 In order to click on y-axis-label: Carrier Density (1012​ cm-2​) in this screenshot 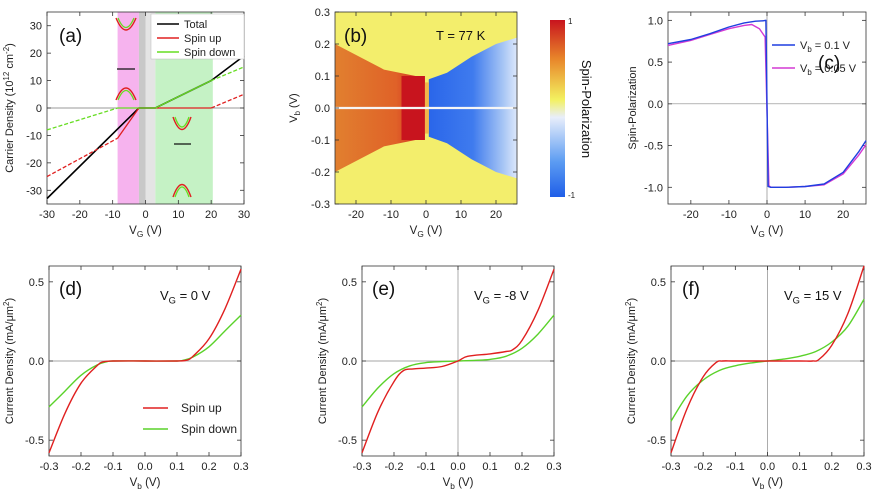, I will do `click(9, 108)`.